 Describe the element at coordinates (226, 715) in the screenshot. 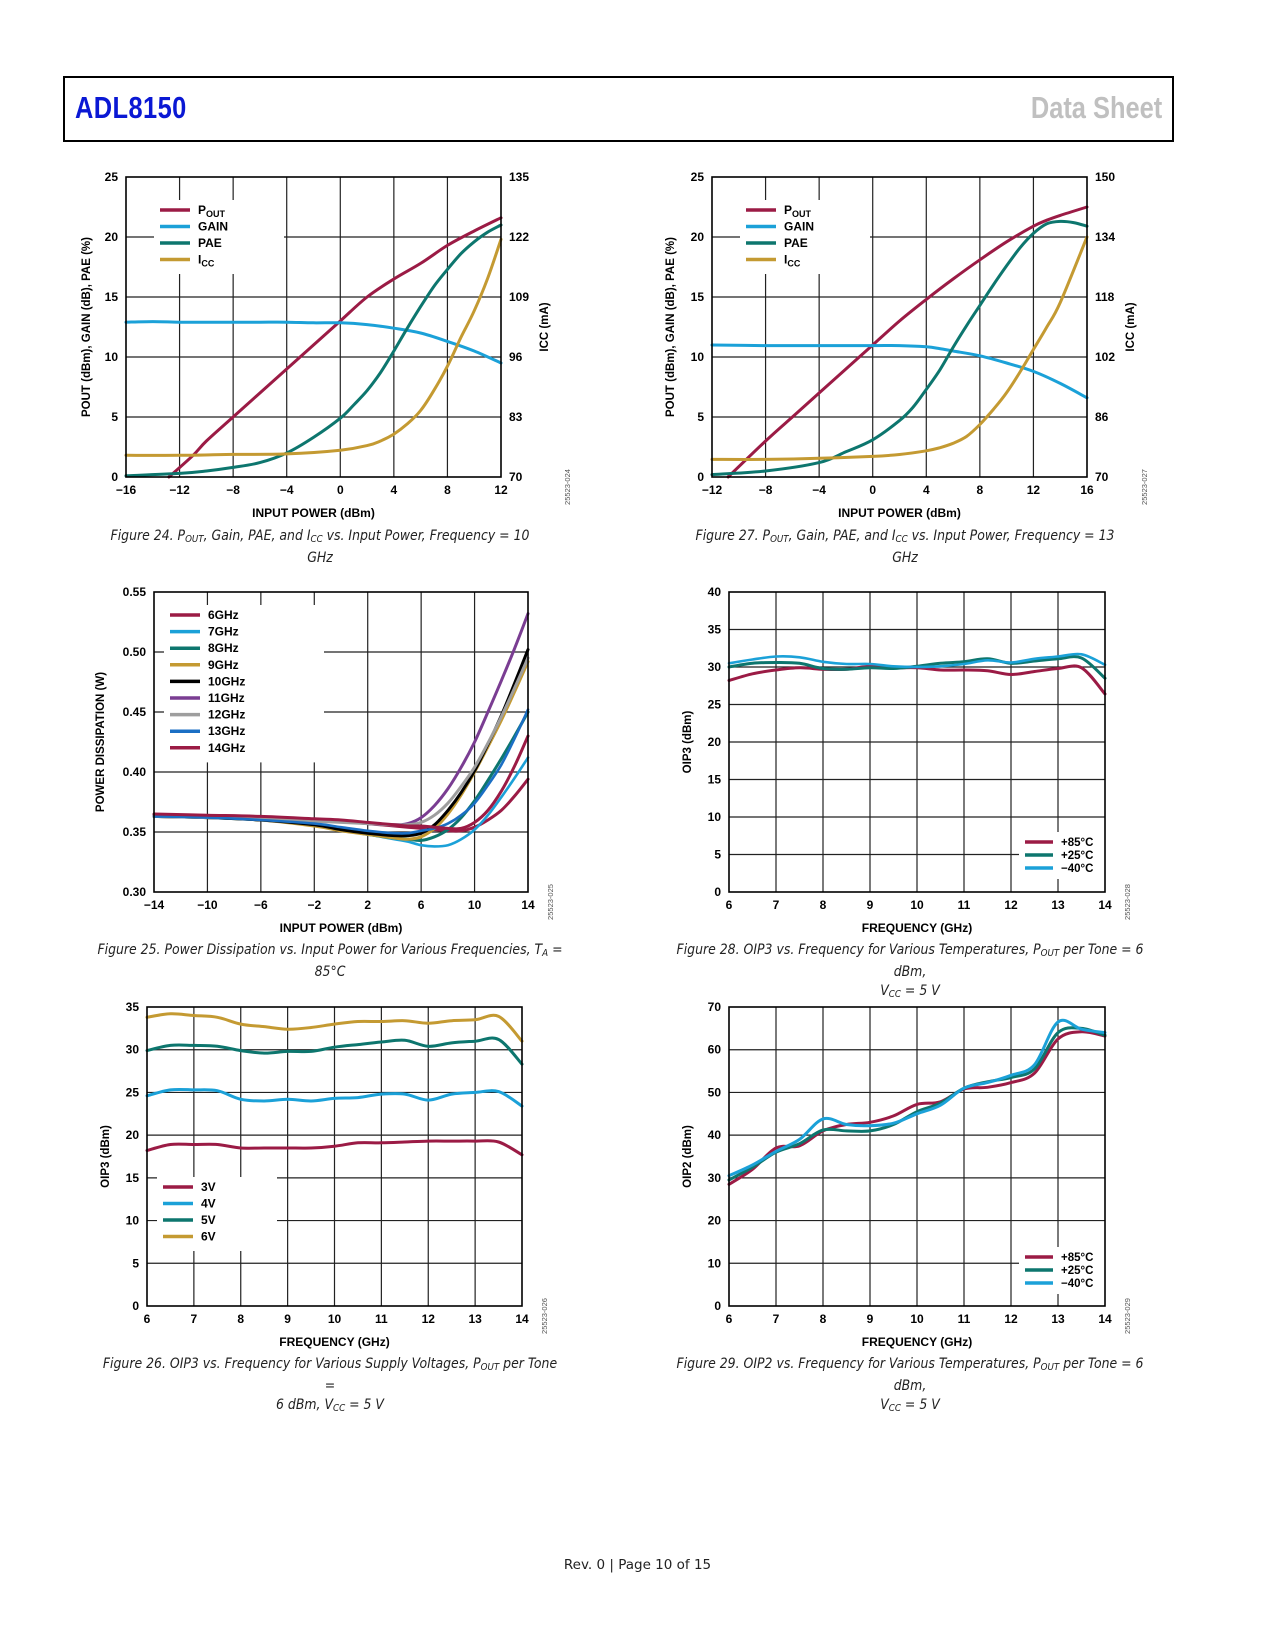

I see `legend-label: 12GHz` at that location.